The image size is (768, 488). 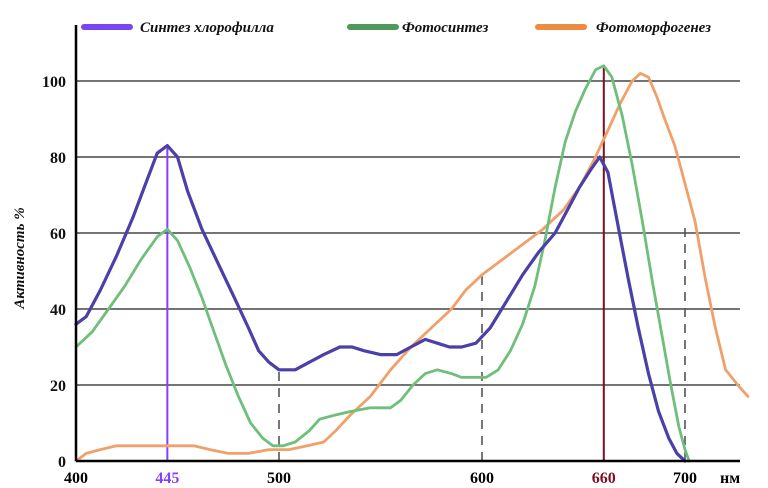 What do you see at coordinates (54, 82) in the screenshot?
I see `y-tick-label: 100` at bounding box center [54, 82].